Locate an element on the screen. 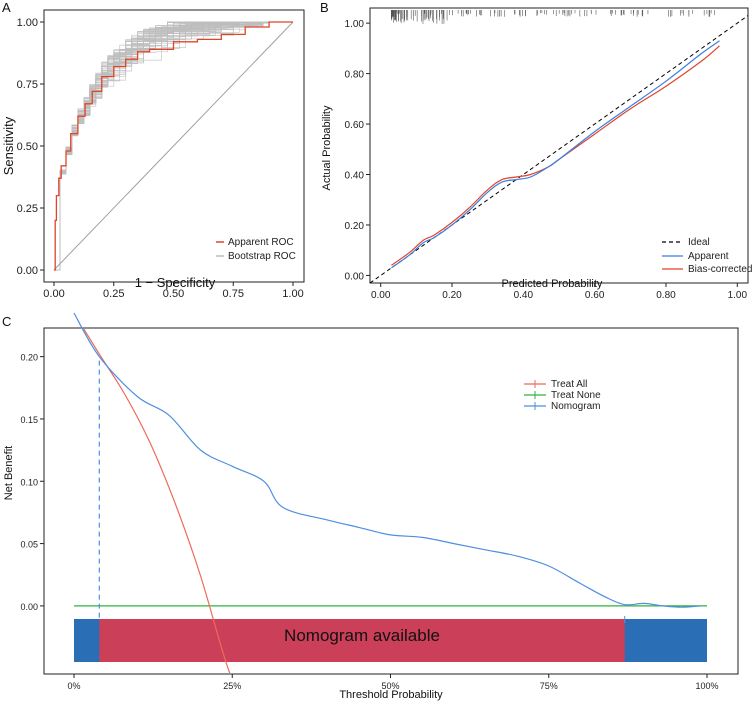  apparent-roc-line is located at coordinates (173, 146).